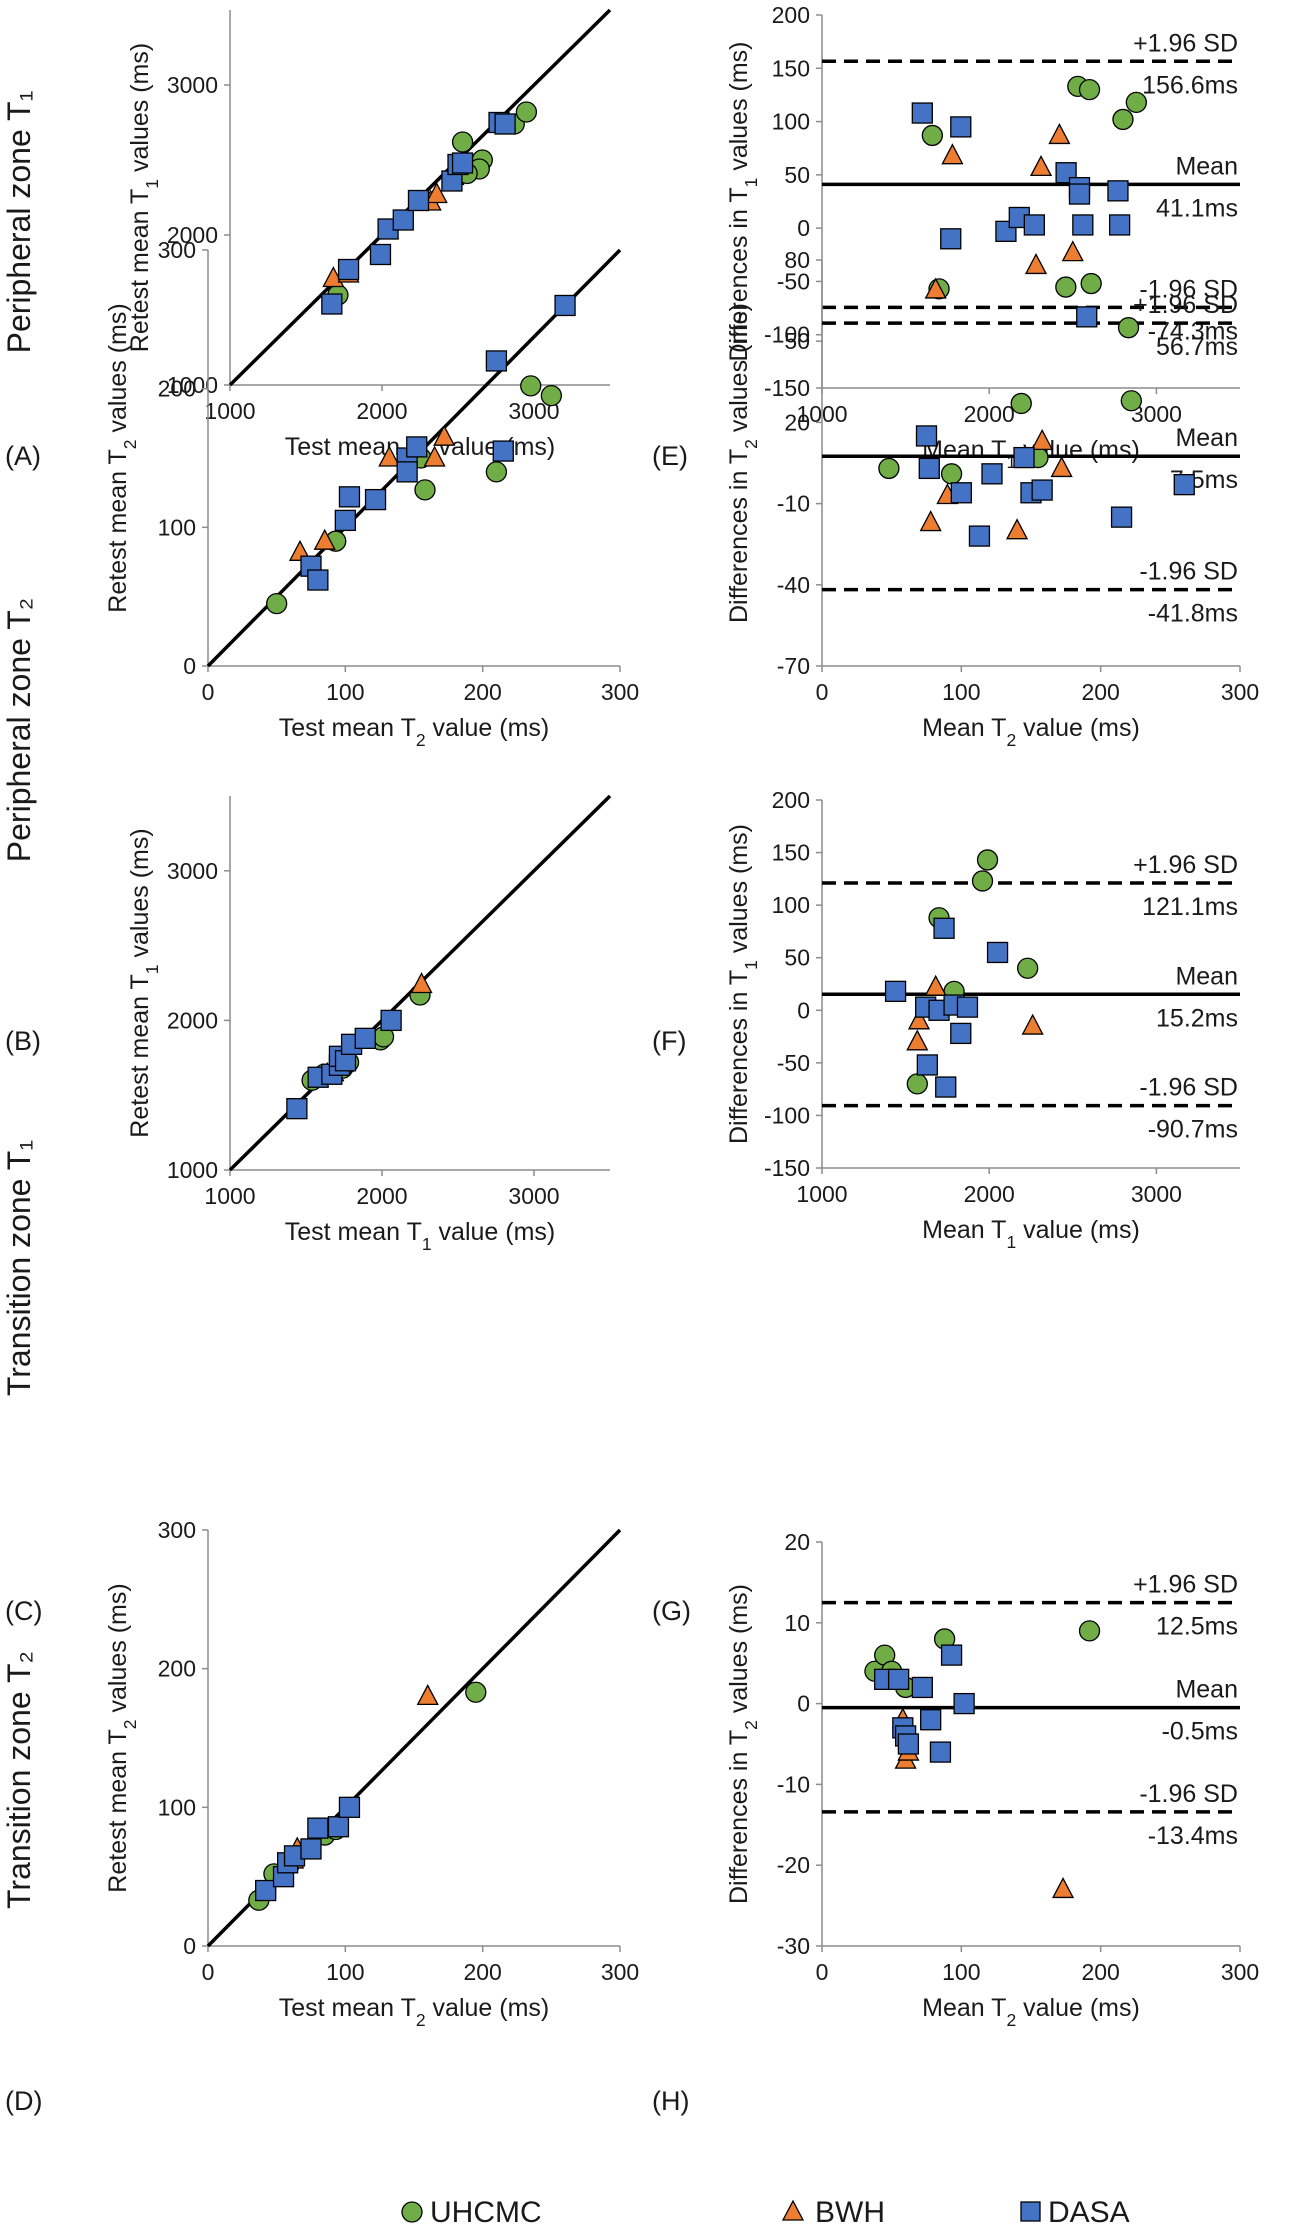  I want to click on panel-letter: (G), so click(671, 1611).